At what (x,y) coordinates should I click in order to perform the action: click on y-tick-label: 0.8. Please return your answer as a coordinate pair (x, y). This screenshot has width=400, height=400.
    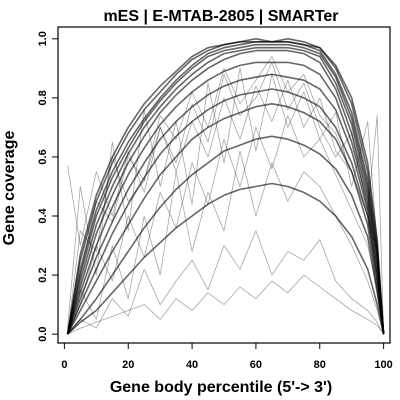
    Looking at the image, I should click on (43, 97).